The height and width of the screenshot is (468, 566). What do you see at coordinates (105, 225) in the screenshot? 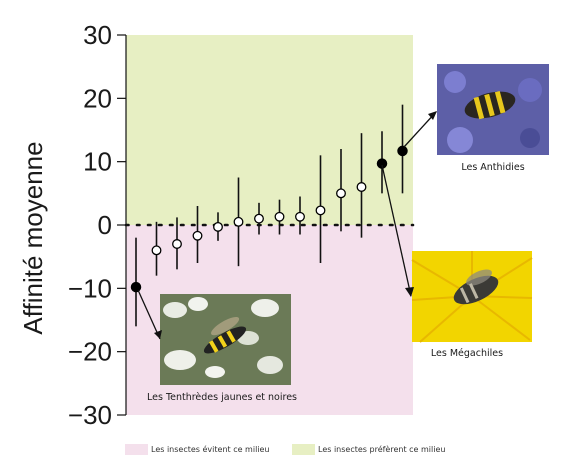
I see `y-tick-label: 0` at bounding box center [105, 225].